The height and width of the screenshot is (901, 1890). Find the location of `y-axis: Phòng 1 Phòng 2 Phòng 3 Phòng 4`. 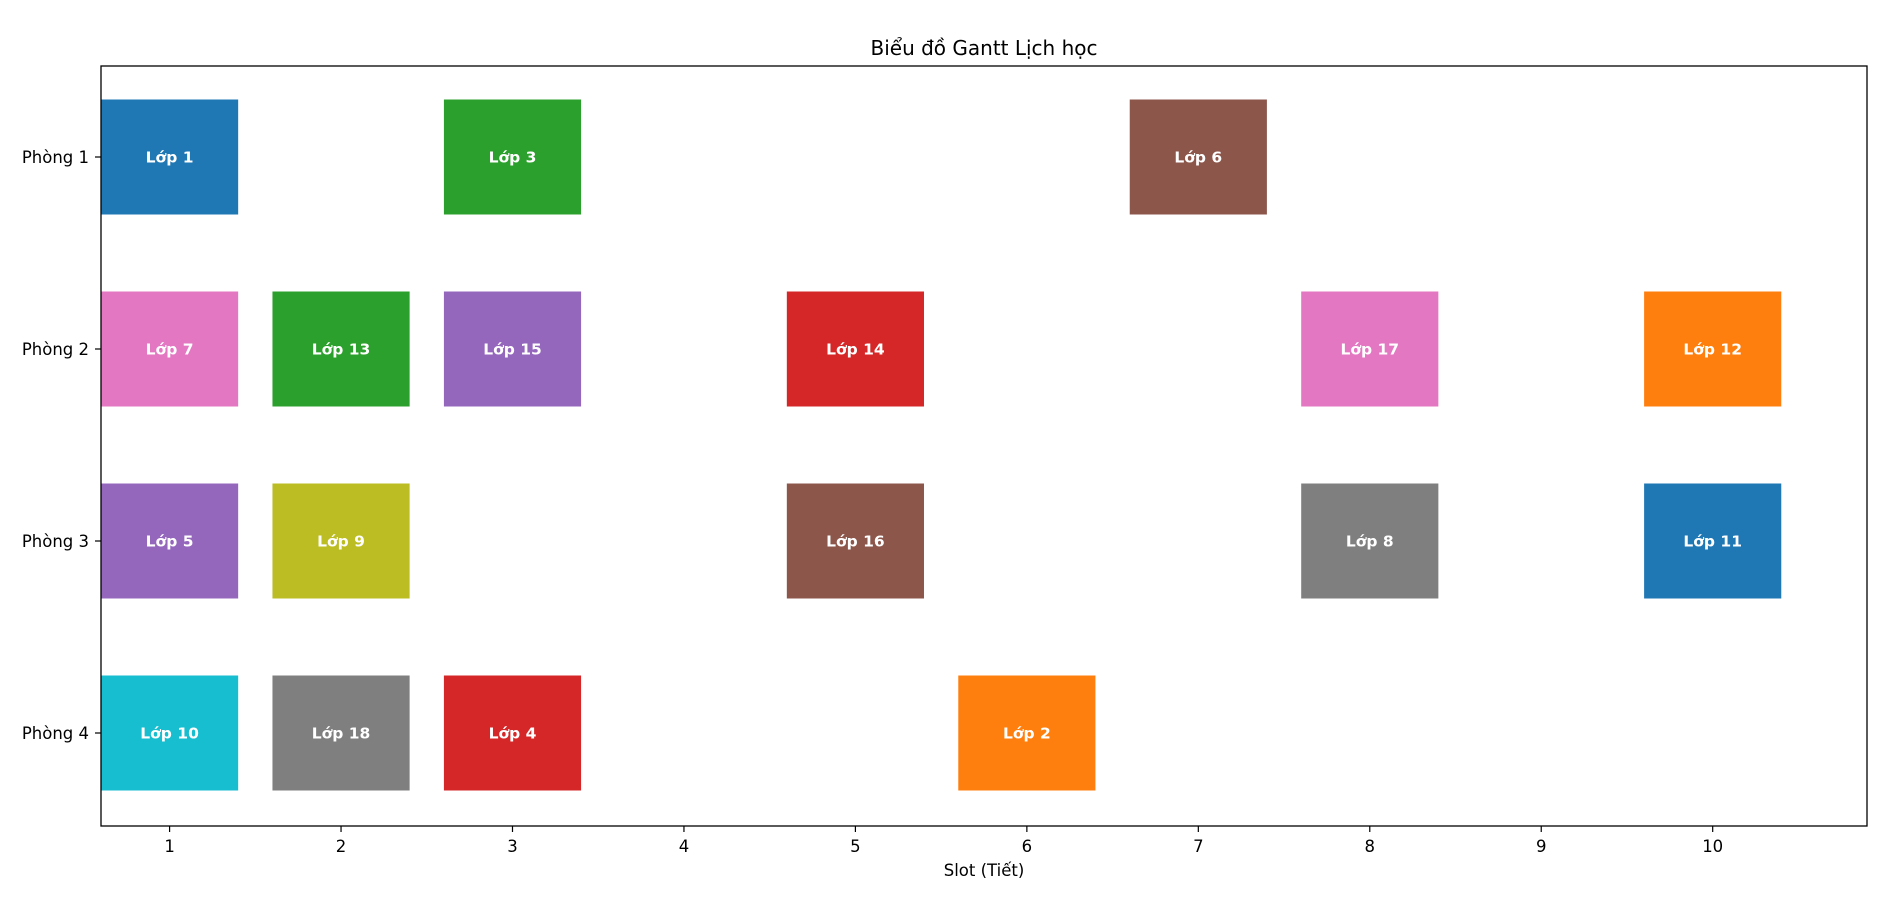

y-axis: Phòng 1 Phòng 2 Phòng 3 Phòng 4 is located at coordinates (61, 445).